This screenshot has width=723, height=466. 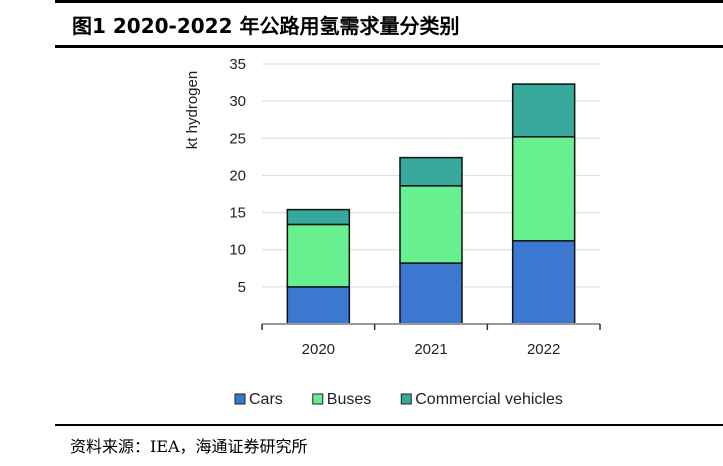 What do you see at coordinates (189, 446) in the screenshot?
I see `source-note: 资料来源：IEA，海通证券研究所` at bounding box center [189, 446].